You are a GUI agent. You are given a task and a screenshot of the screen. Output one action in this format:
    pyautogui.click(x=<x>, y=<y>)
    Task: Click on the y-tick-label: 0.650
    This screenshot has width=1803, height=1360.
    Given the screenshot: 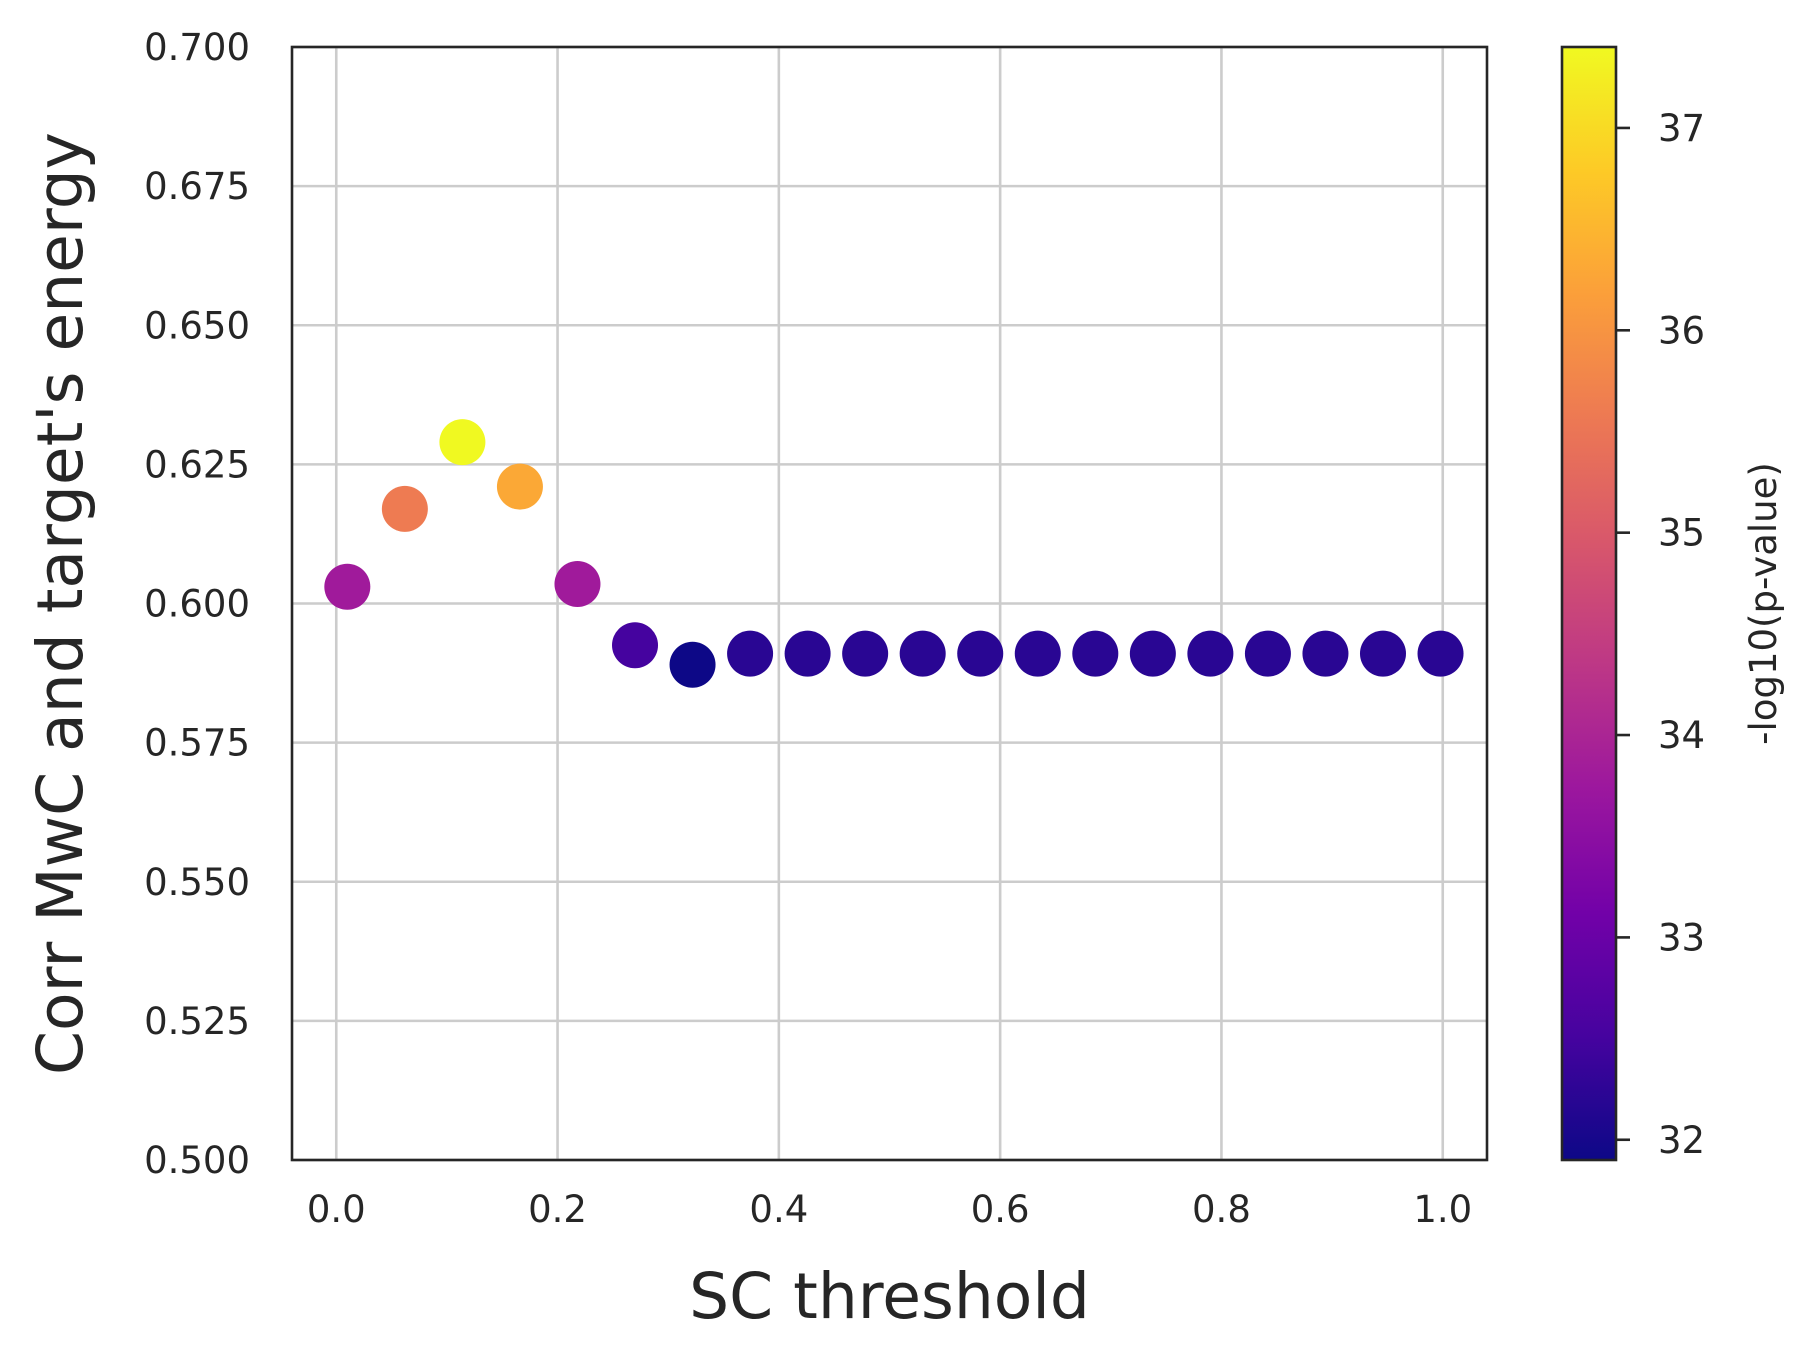 What is the action you would take?
    pyautogui.click(x=197, y=325)
    